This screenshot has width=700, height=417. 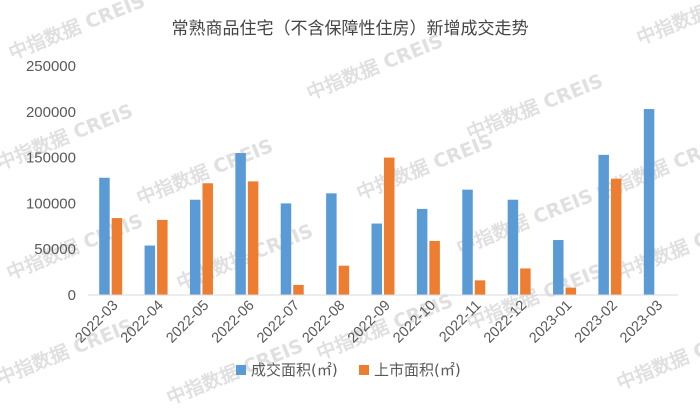 What do you see at coordinates (187, 322) in the screenshot?
I see `x-tick-label: 2022-05` at bounding box center [187, 322].